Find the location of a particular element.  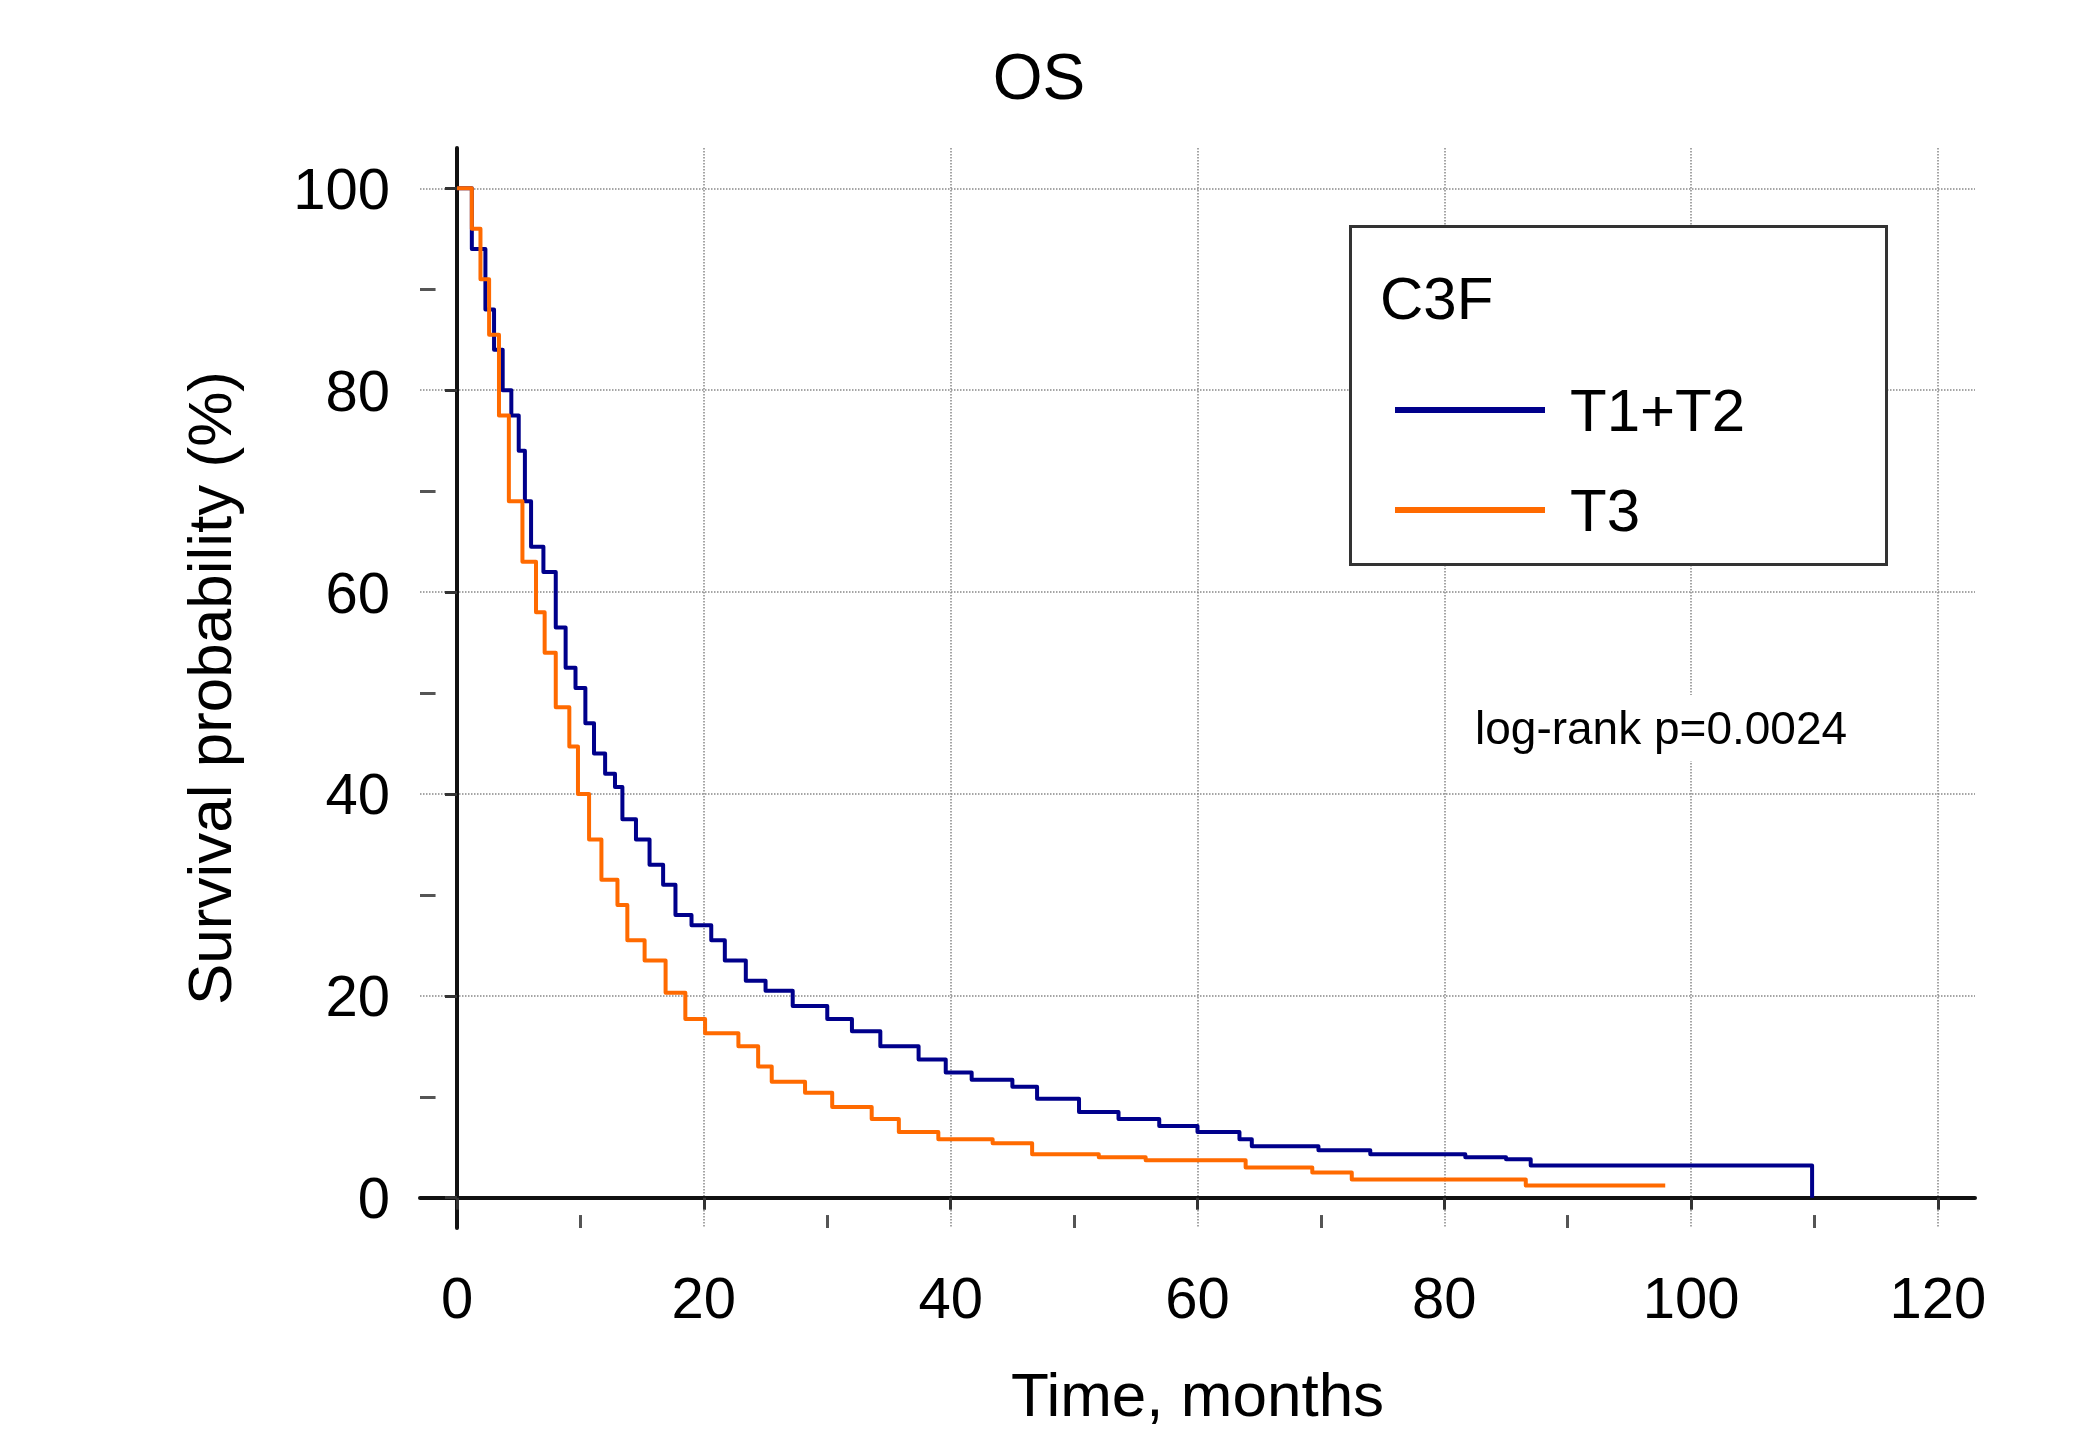

x-tick-label: 80 is located at coordinates (1444, 1297).